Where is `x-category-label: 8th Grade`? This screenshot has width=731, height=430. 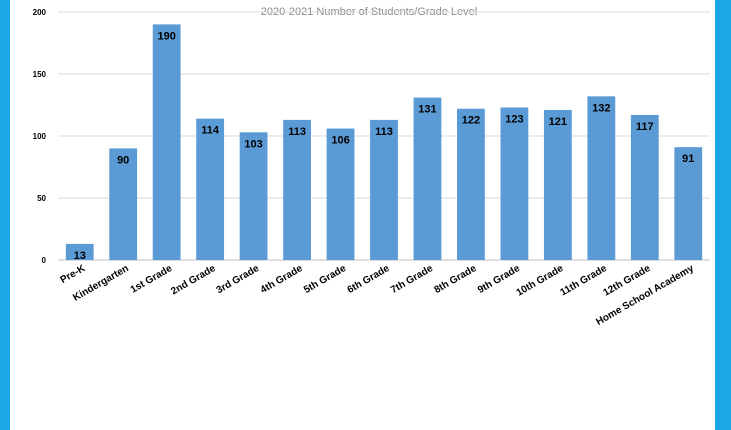 x-category-label: 8th Grade is located at coordinates (456, 279).